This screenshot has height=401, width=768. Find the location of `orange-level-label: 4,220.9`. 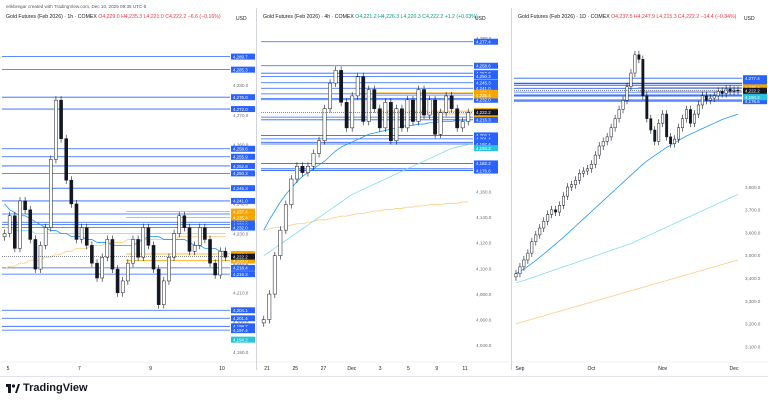

orange-level-label: 4,220.9 is located at coordinates (240, 260).